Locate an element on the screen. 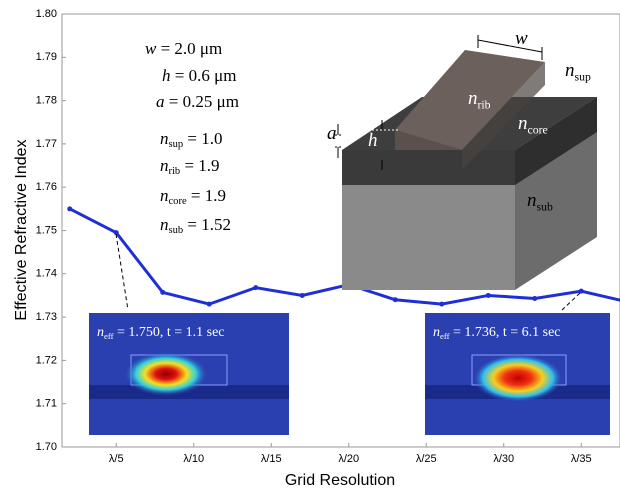  parameter: nsup = 1.0 is located at coordinates (191, 140).